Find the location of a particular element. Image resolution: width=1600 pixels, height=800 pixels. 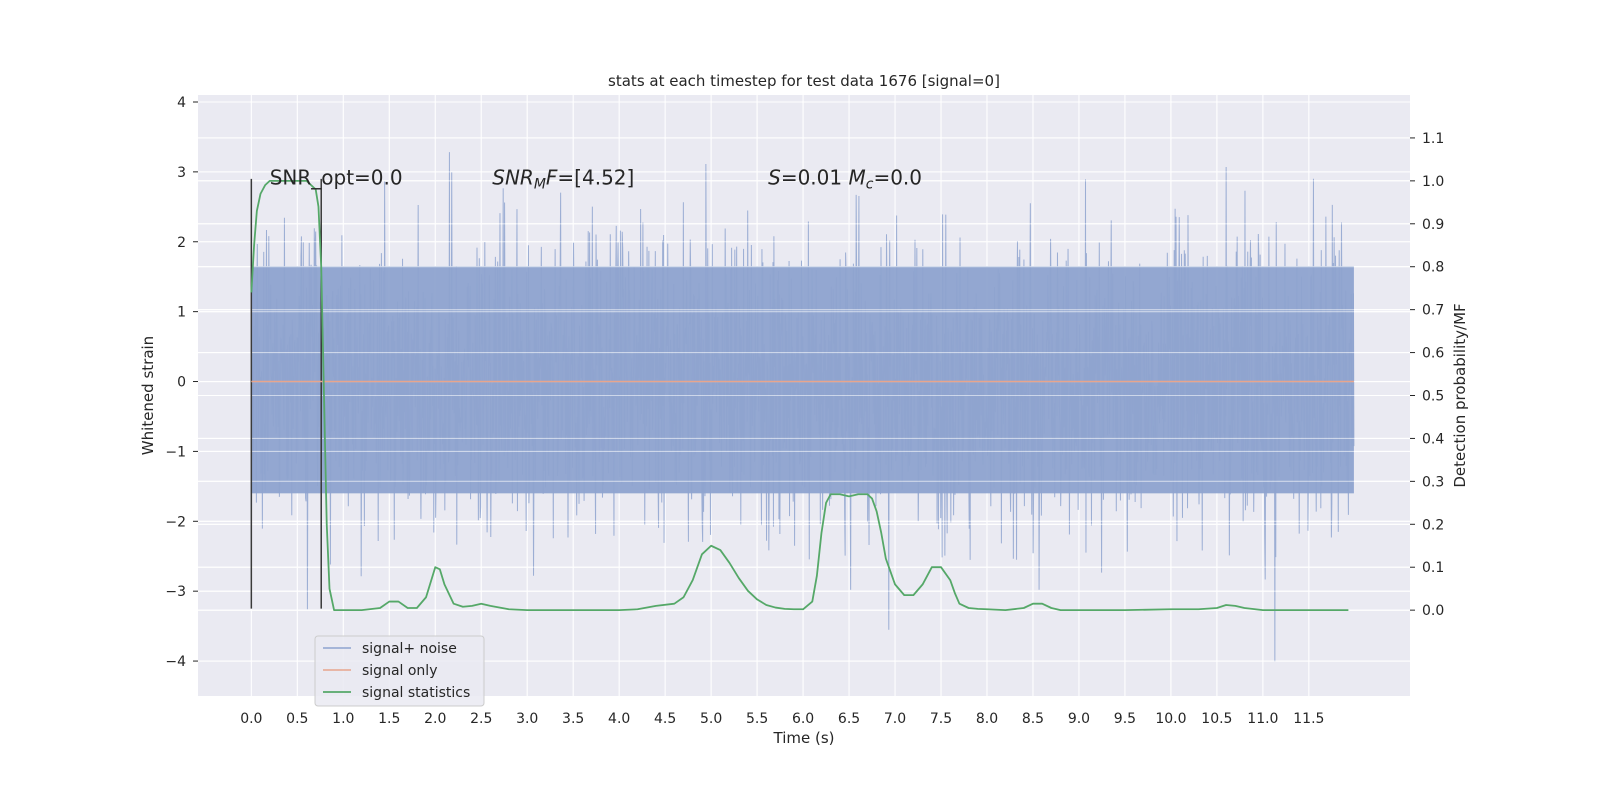

x-tick-label: 7.0 is located at coordinates (895, 719).